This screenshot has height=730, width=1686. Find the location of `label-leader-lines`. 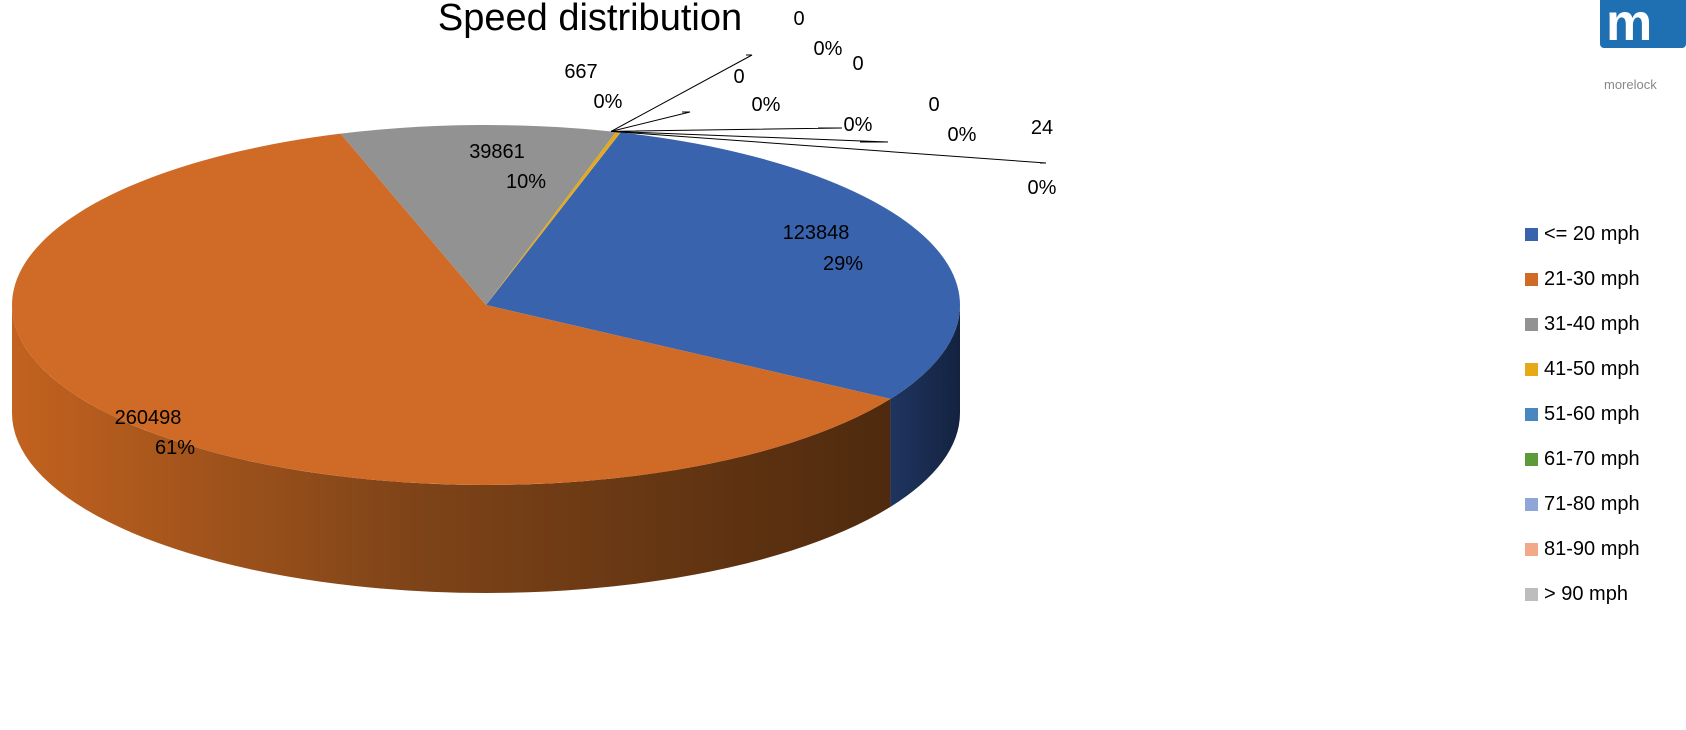

label-leader-lines is located at coordinates (828, 109).